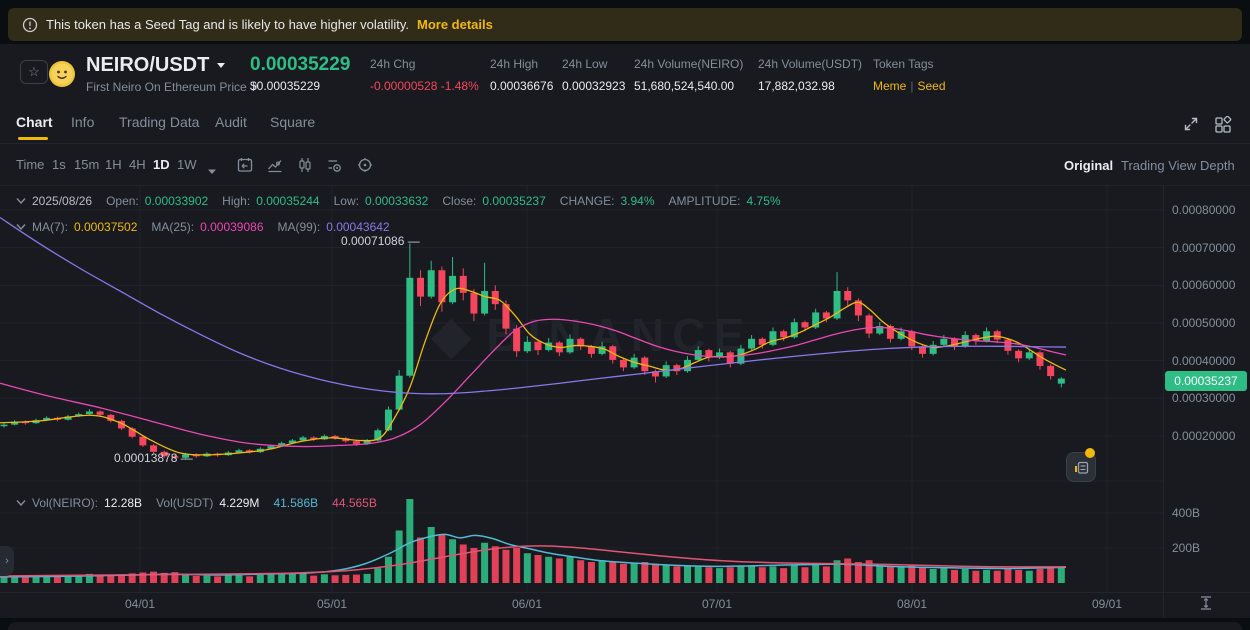 This screenshot has width=1250, height=630. I want to click on more-details-link: More details, so click(455, 24).